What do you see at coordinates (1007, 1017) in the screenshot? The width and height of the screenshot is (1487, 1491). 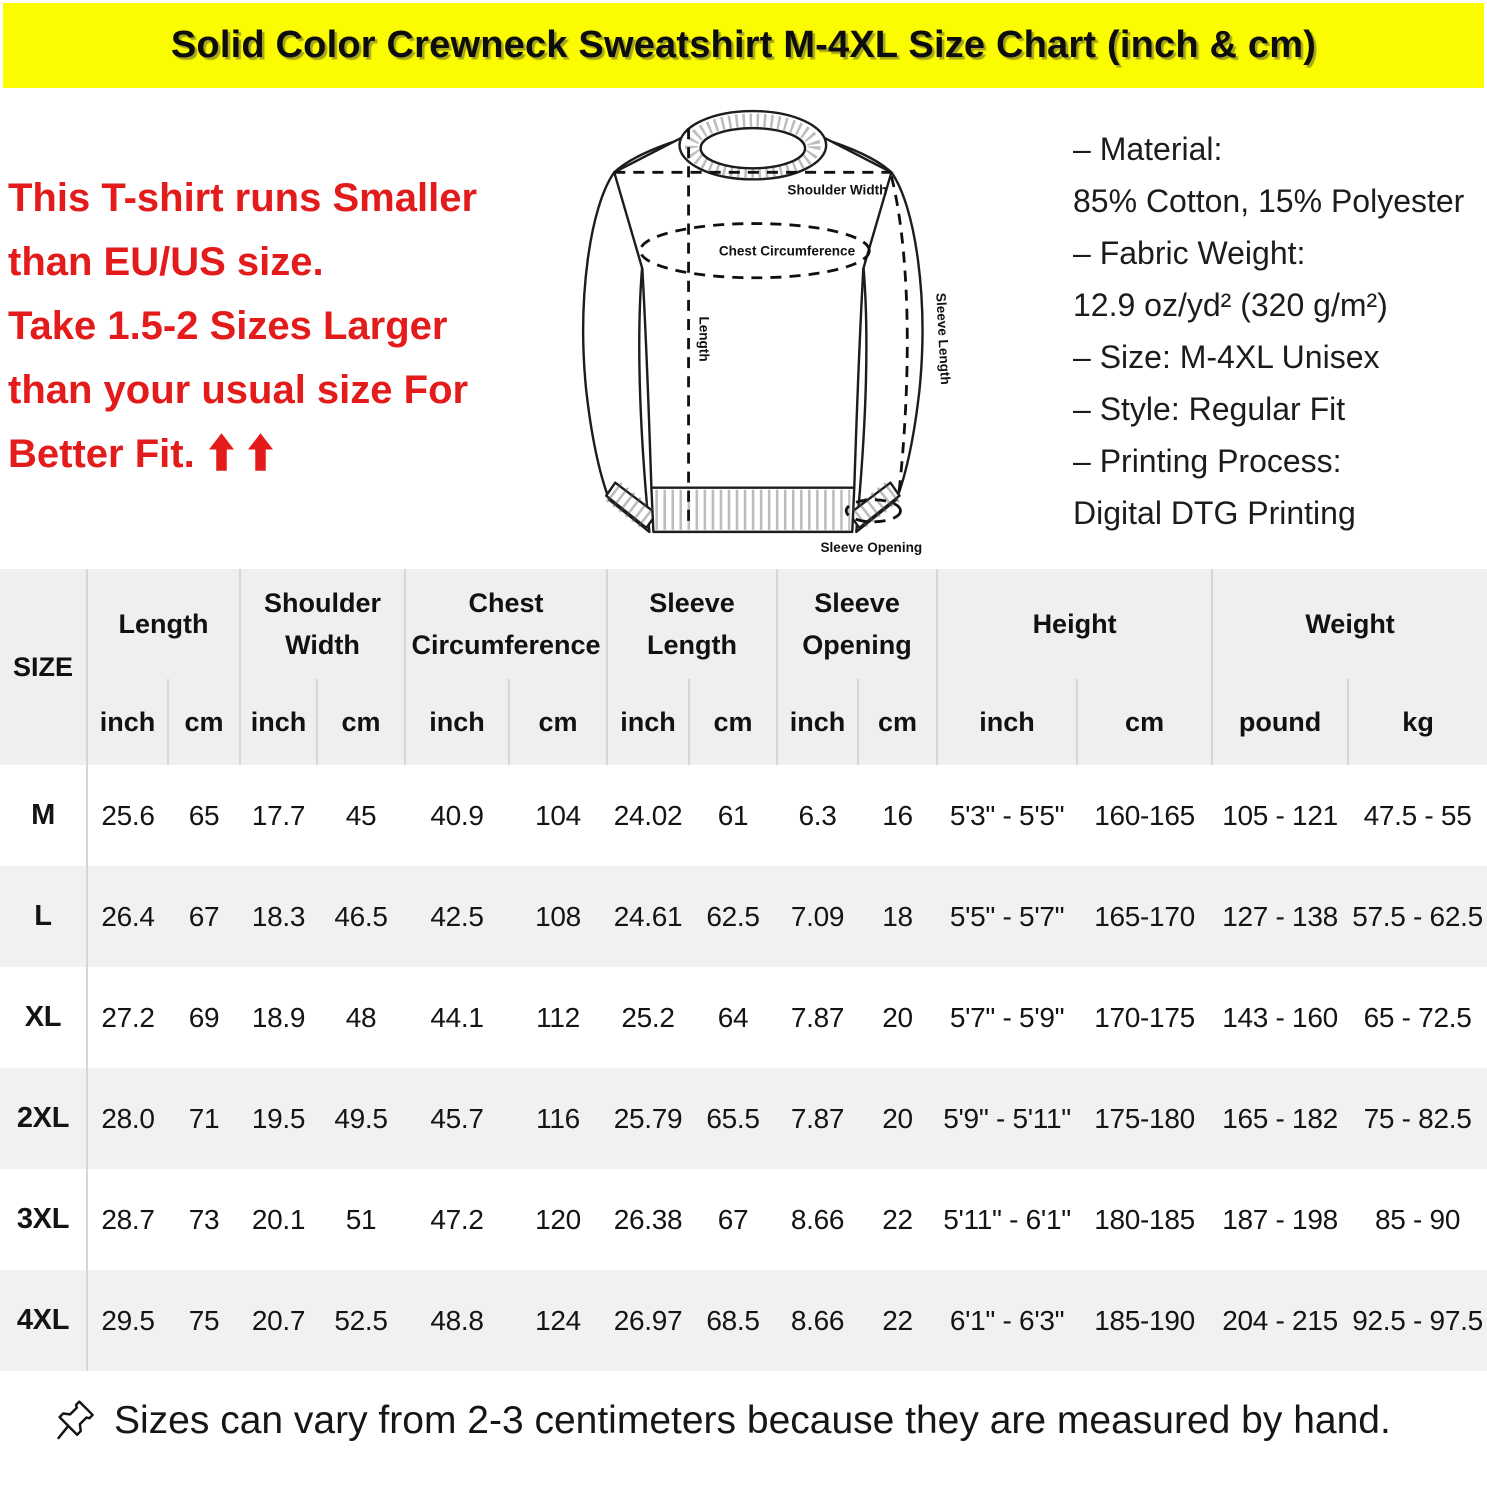 I see `table-cell: 5'7" - 5'9"` at bounding box center [1007, 1017].